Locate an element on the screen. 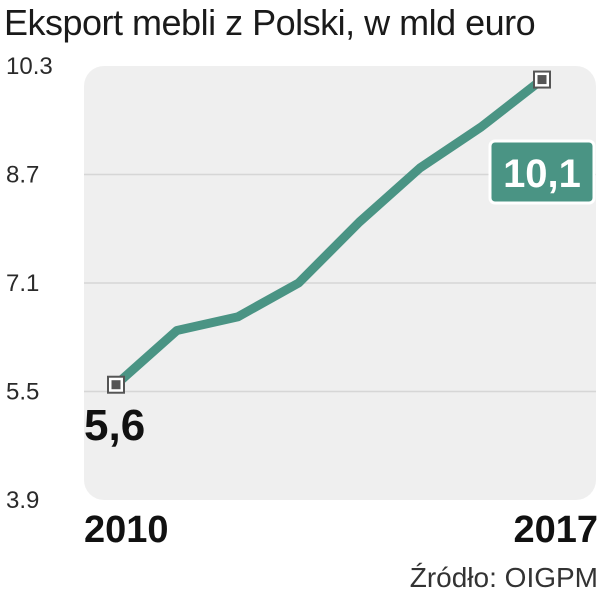  x-axis-ticks: 2010 2017 is located at coordinates (341, 530).